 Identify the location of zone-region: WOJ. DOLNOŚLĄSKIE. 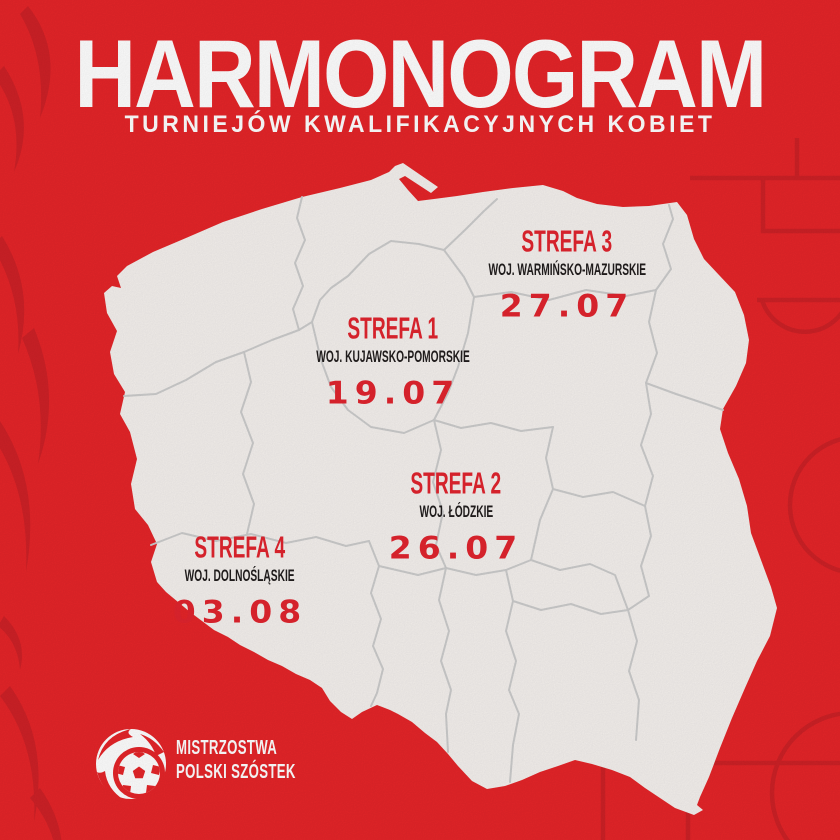
(240, 575).